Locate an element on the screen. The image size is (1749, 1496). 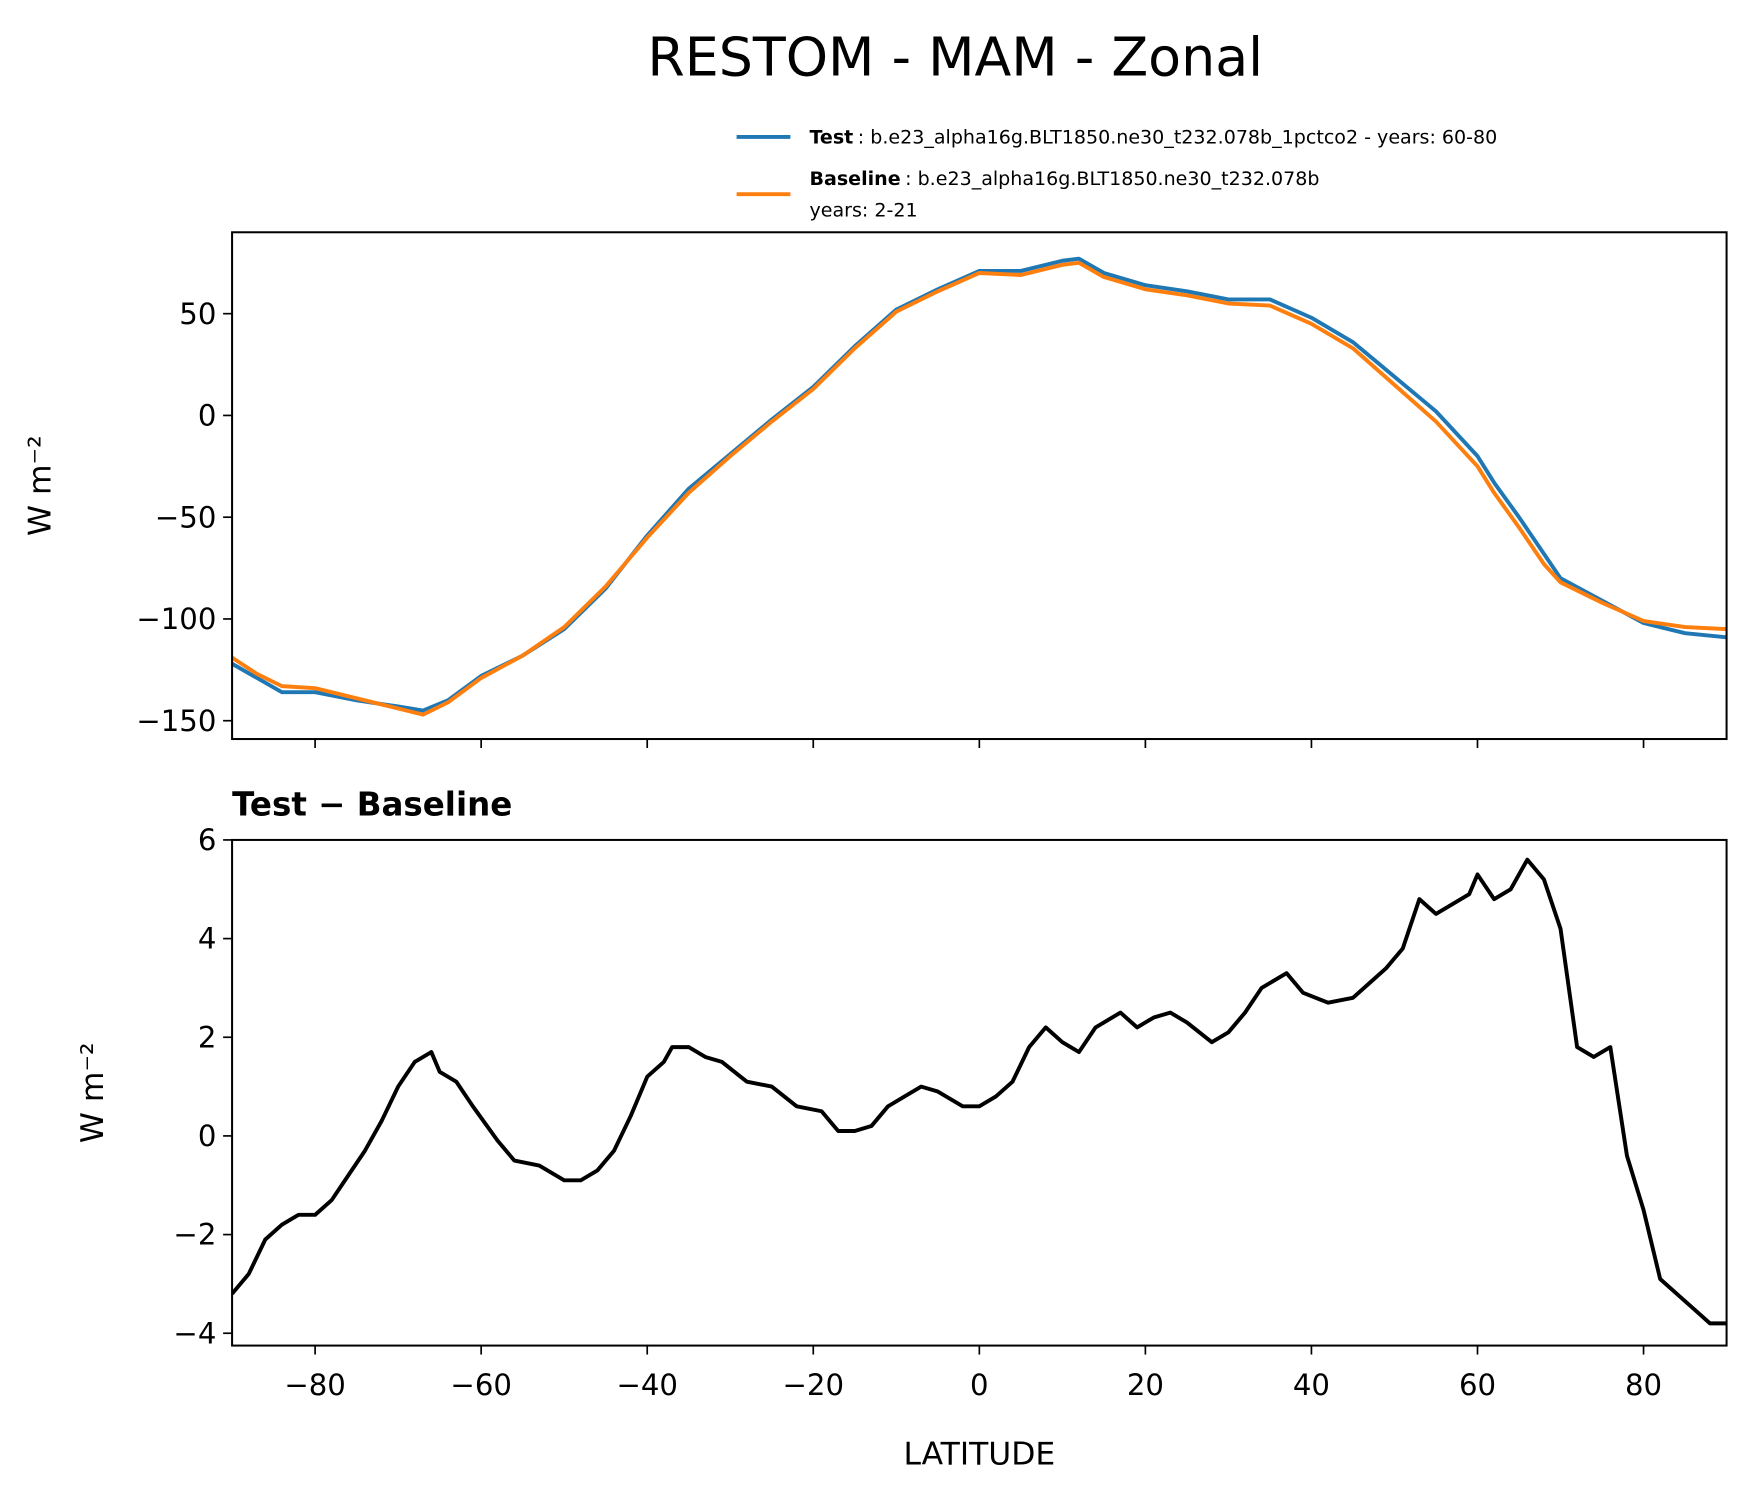
y-tick-label: −4 is located at coordinates (194, 1333).